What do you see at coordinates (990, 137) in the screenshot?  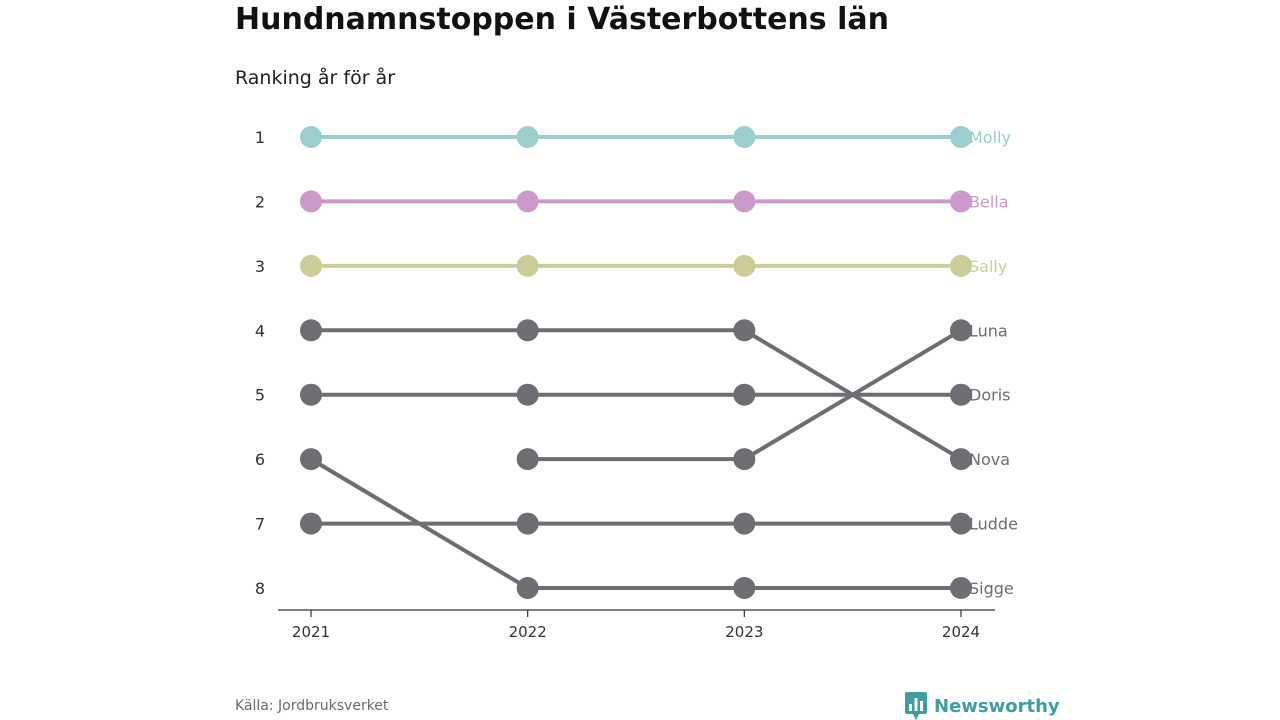 I see `series-label: Molly` at bounding box center [990, 137].